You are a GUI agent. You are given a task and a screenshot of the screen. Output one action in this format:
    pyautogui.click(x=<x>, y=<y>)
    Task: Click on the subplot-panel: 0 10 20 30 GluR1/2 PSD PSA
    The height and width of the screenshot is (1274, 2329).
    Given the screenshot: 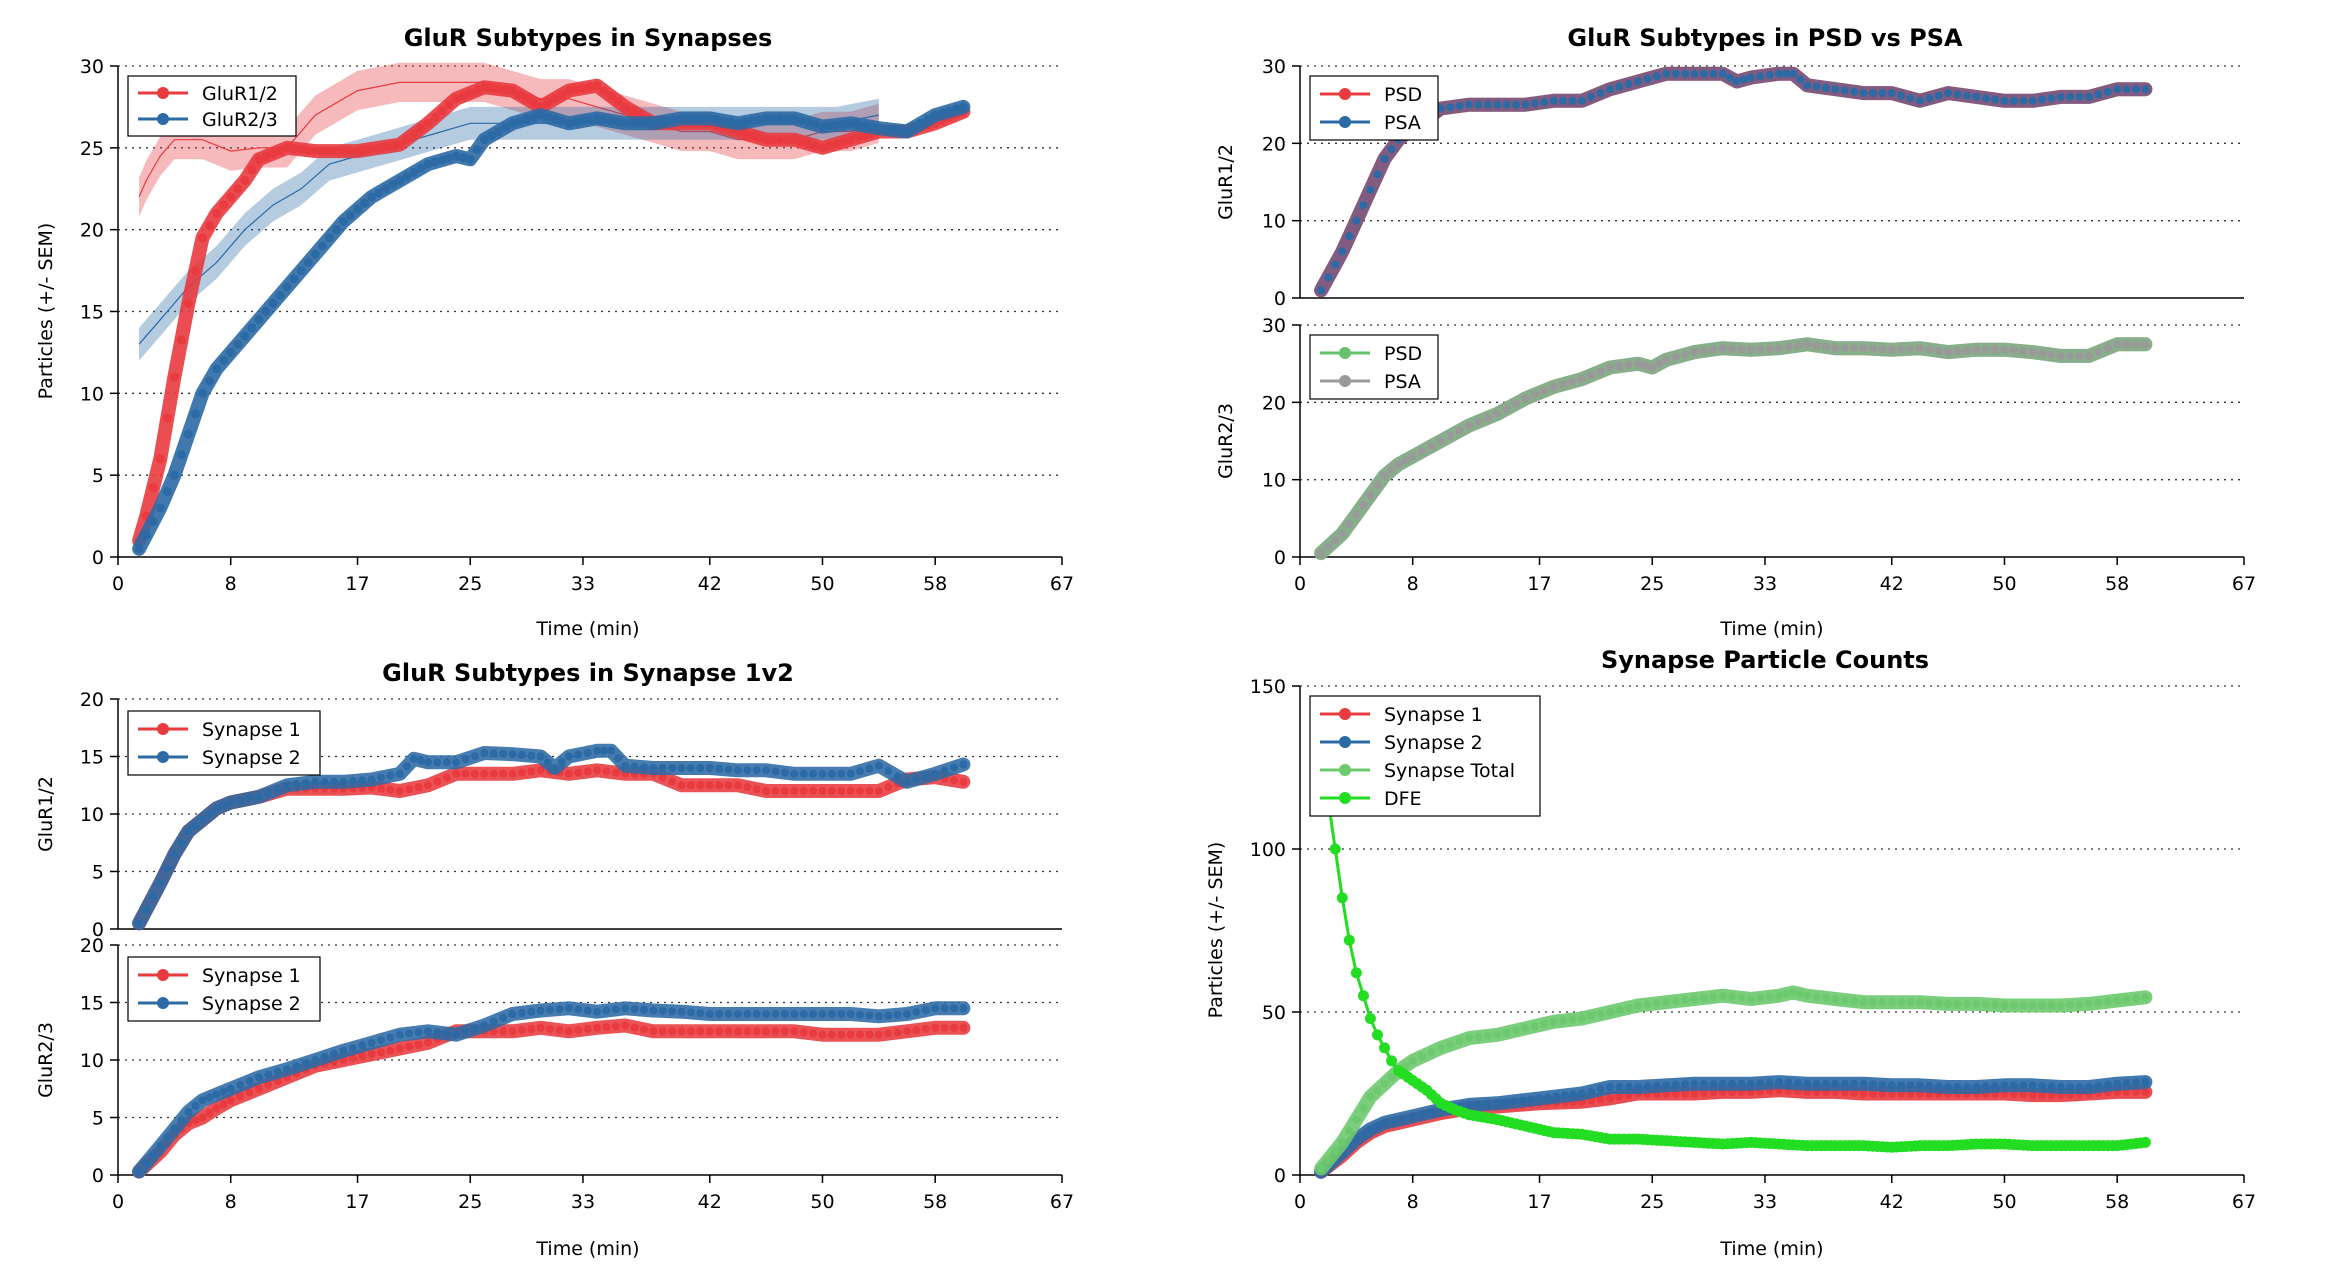 What is the action you would take?
    pyautogui.click(x=1729, y=183)
    